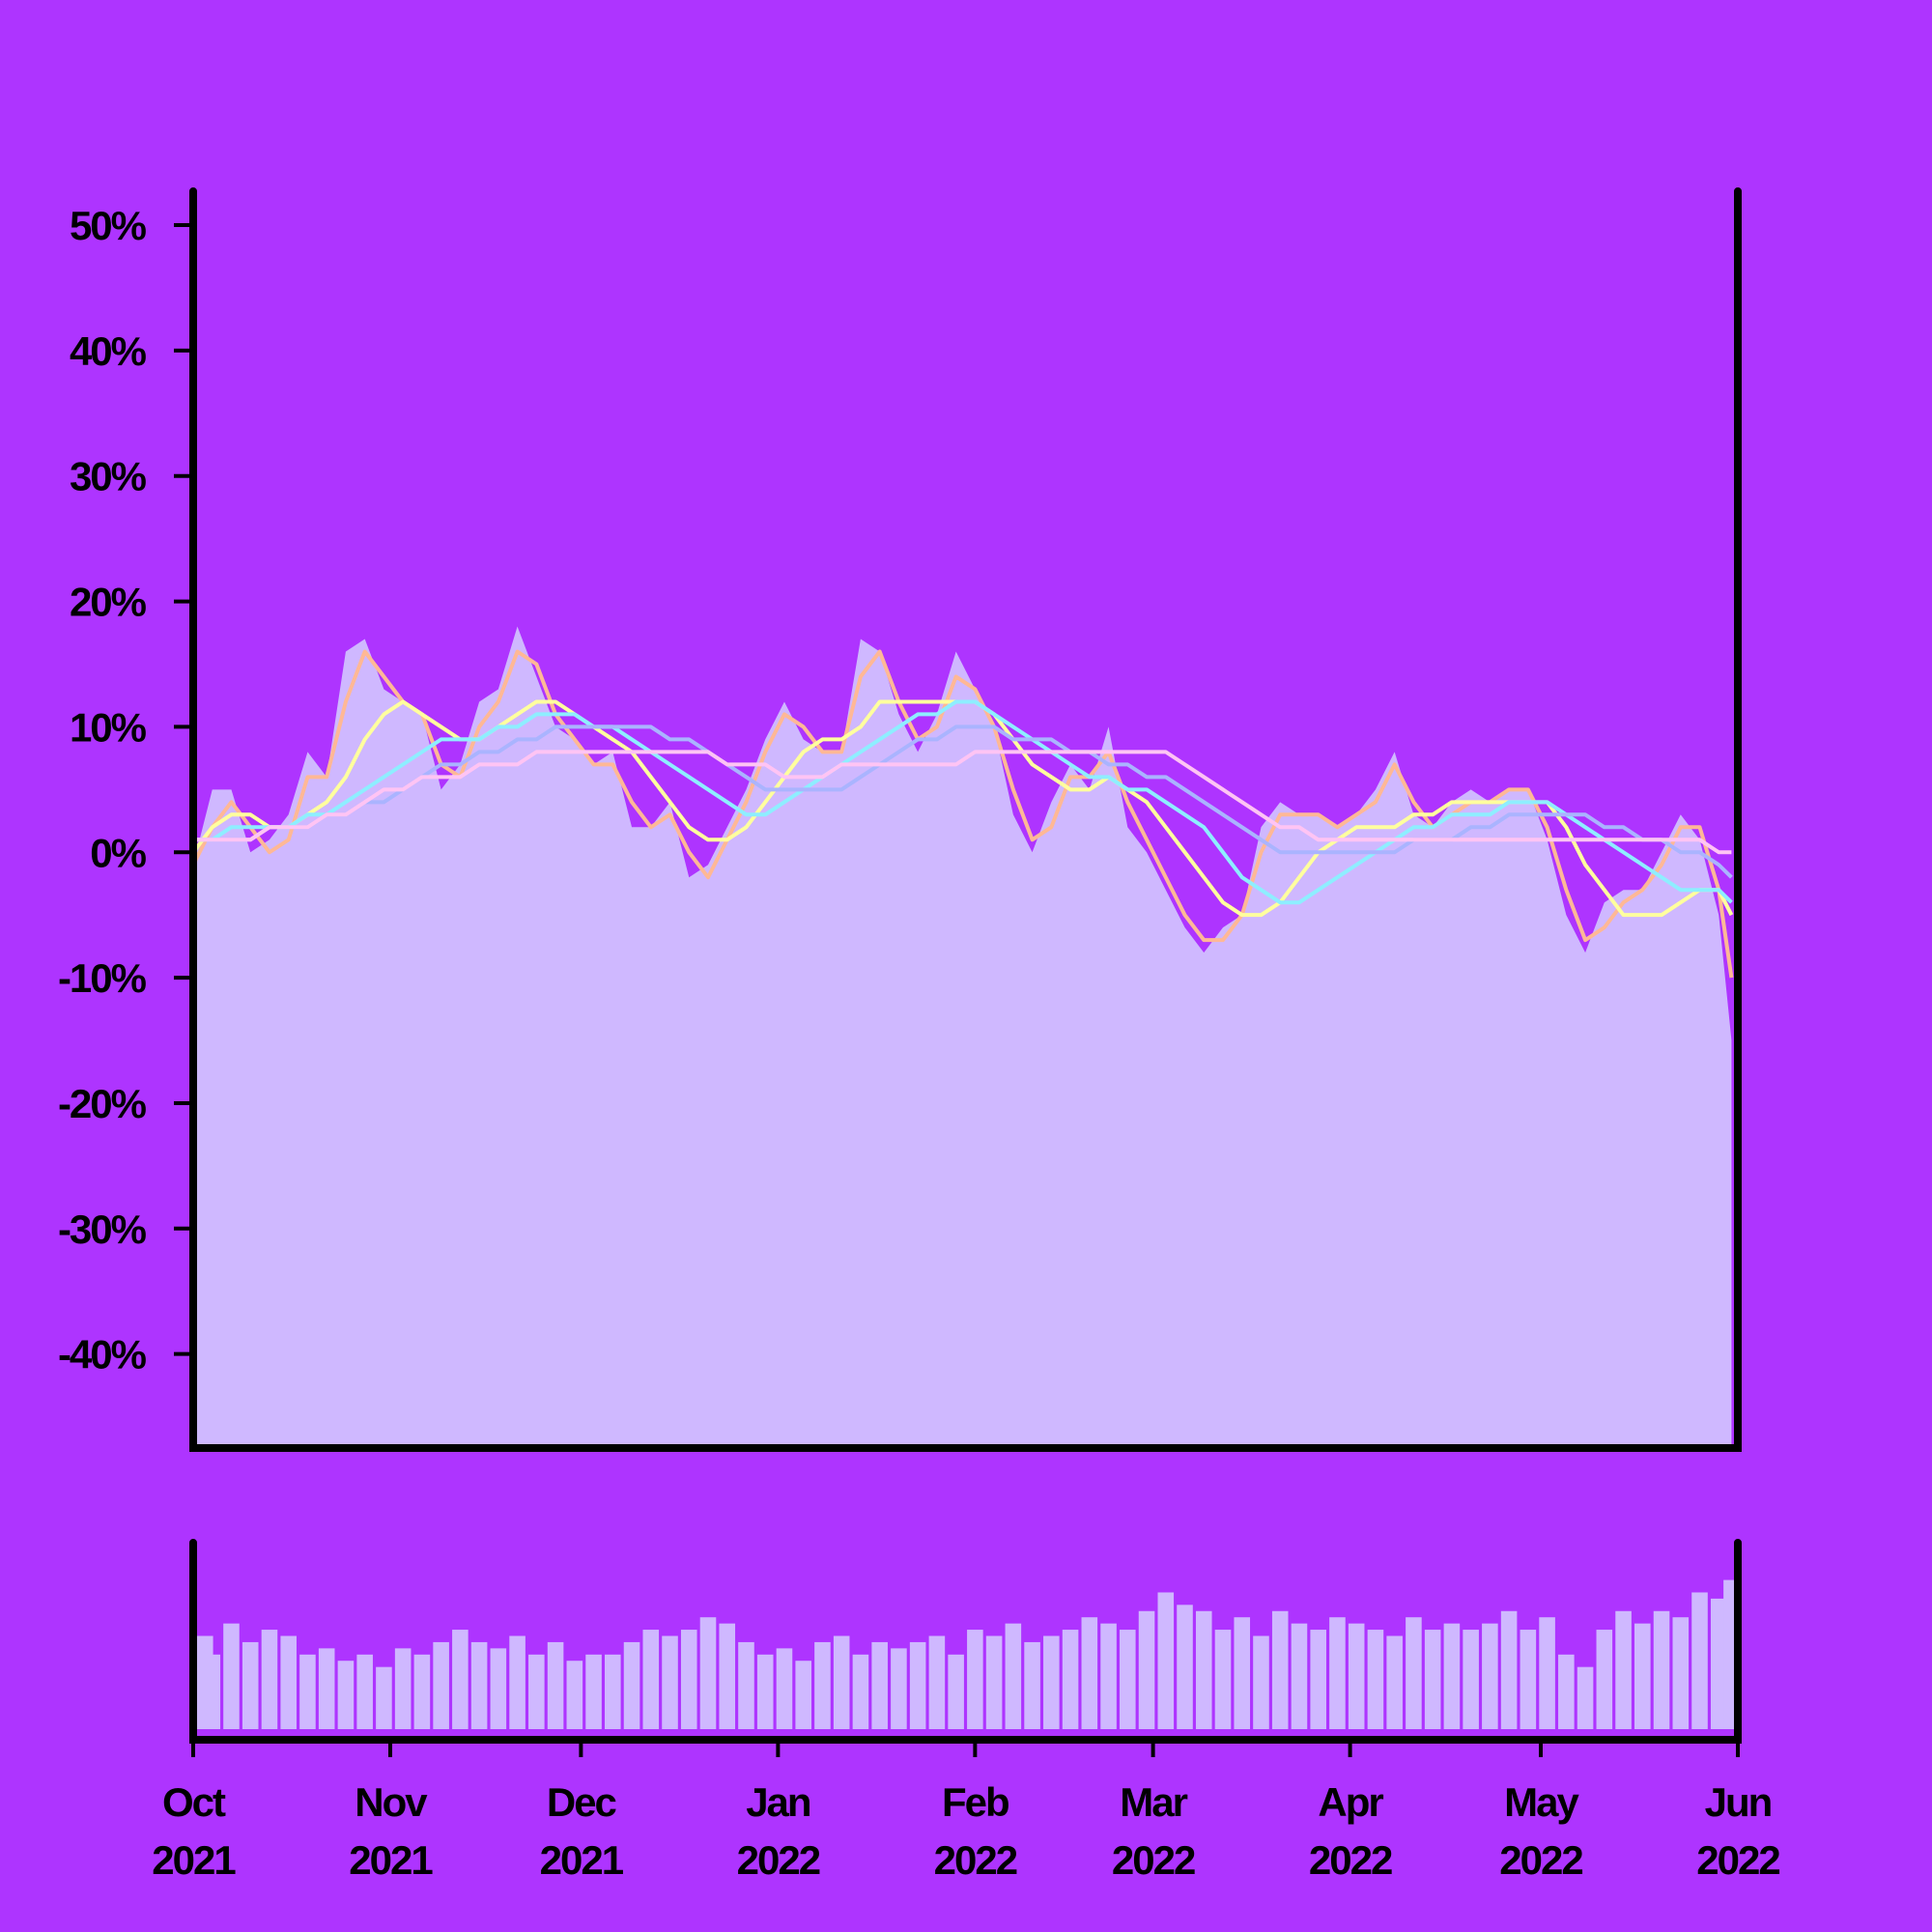 The width and height of the screenshot is (1932, 1932). I want to click on y-tick-label: 40%, so click(108, 351).